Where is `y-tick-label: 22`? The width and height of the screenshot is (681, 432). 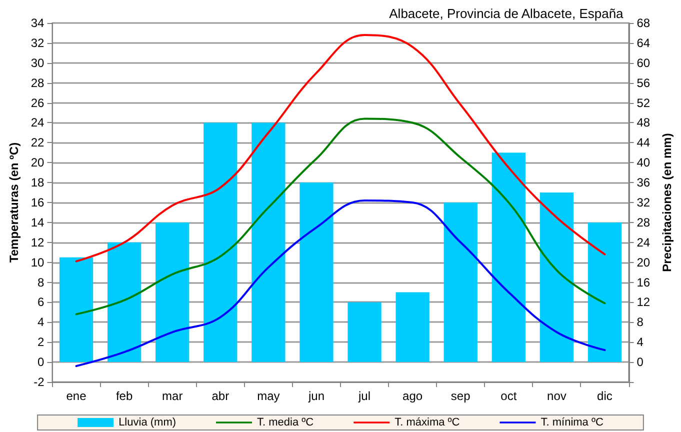
y-tick-label: 22 is located at coordinates (37, 143).